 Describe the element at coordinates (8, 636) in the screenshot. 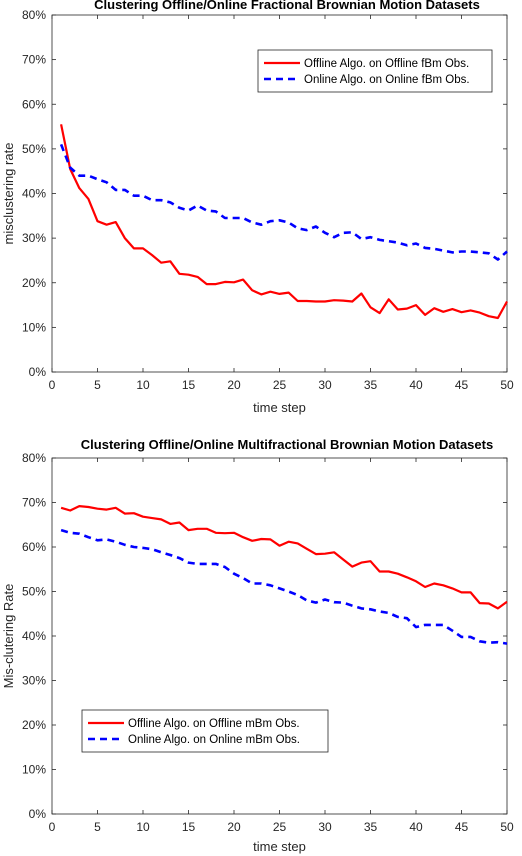

I see `y-axis-label: Mis-clutering Rate` at that location.